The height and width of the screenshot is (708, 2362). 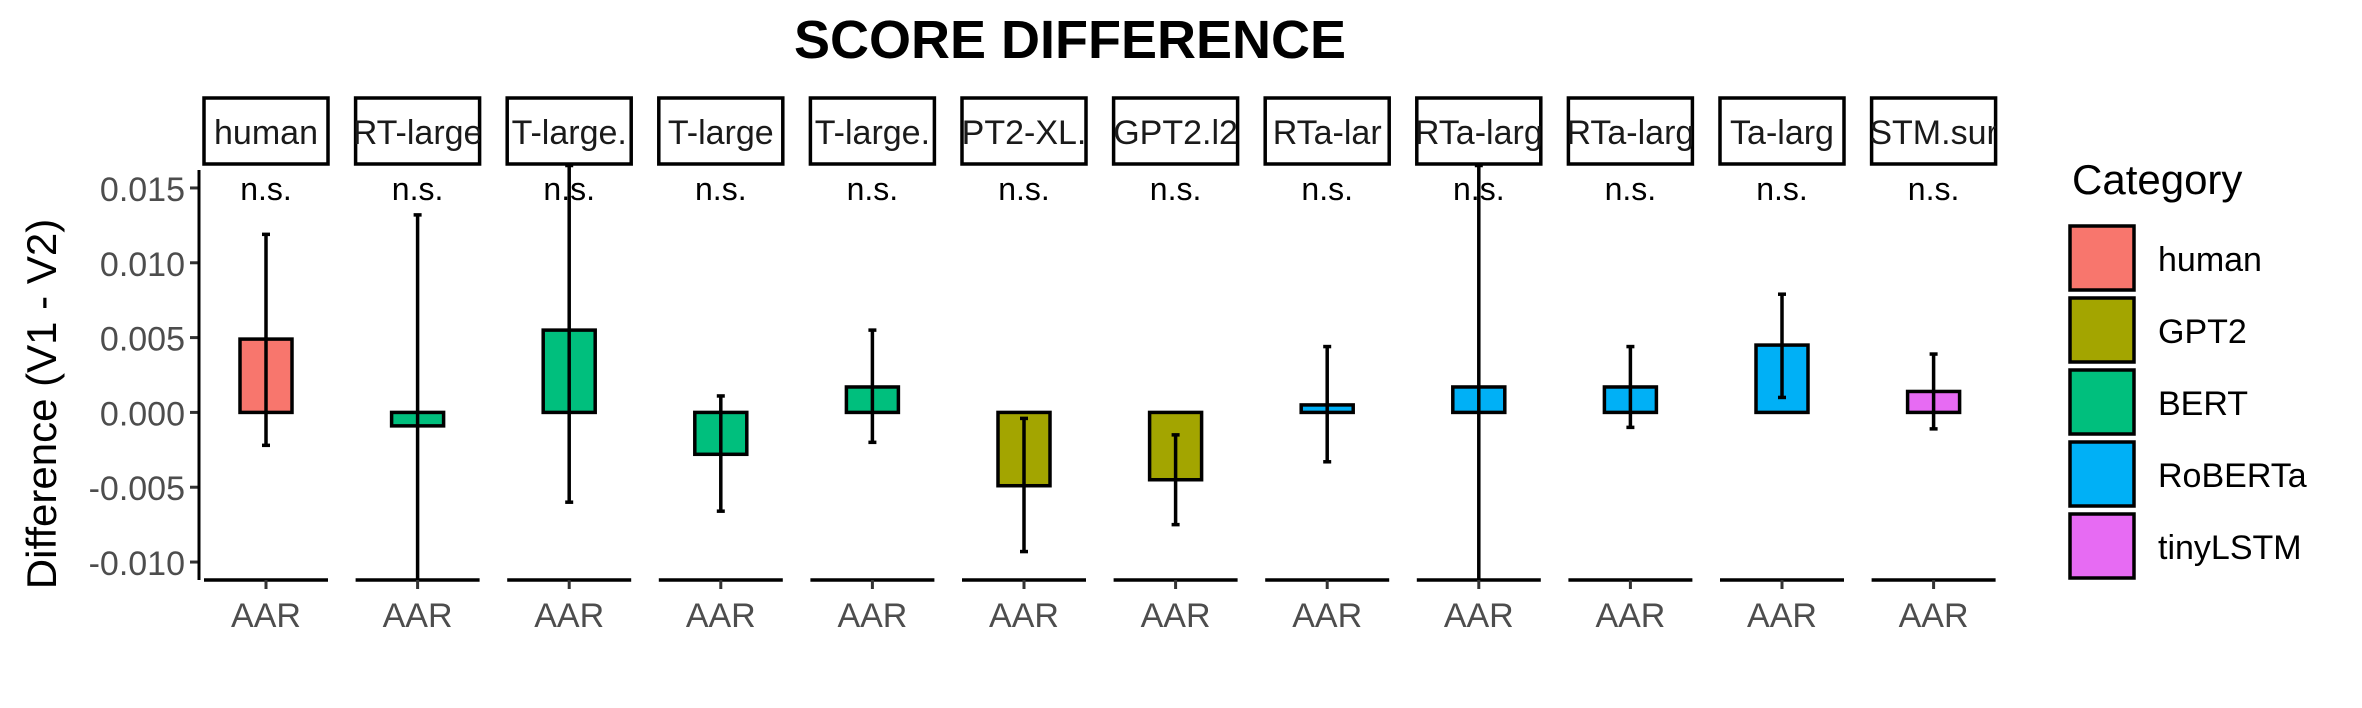 I want to click on legend-label: BERT, so click(x=2203, y=404).